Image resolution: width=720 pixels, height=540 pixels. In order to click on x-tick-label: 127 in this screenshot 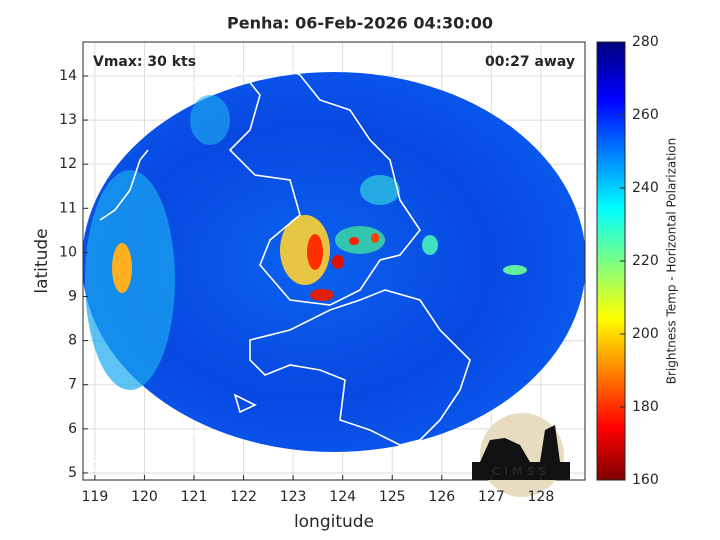, I will do `click(491, 497)`.